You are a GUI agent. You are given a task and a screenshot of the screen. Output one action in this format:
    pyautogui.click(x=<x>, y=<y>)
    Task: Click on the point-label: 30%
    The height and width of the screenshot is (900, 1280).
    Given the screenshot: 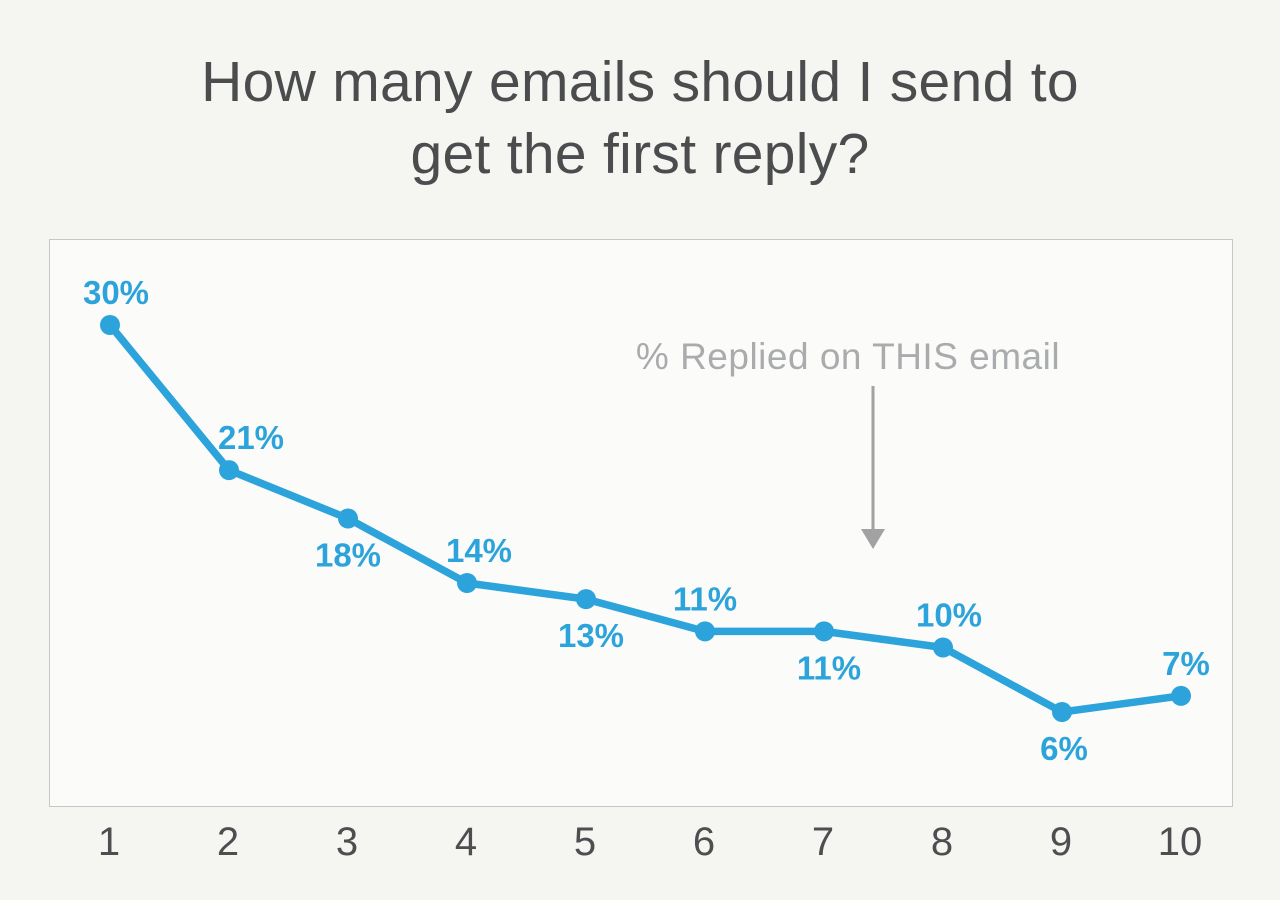 What is the action you would take?
    pyautogui.click(x=116, y=292)
    